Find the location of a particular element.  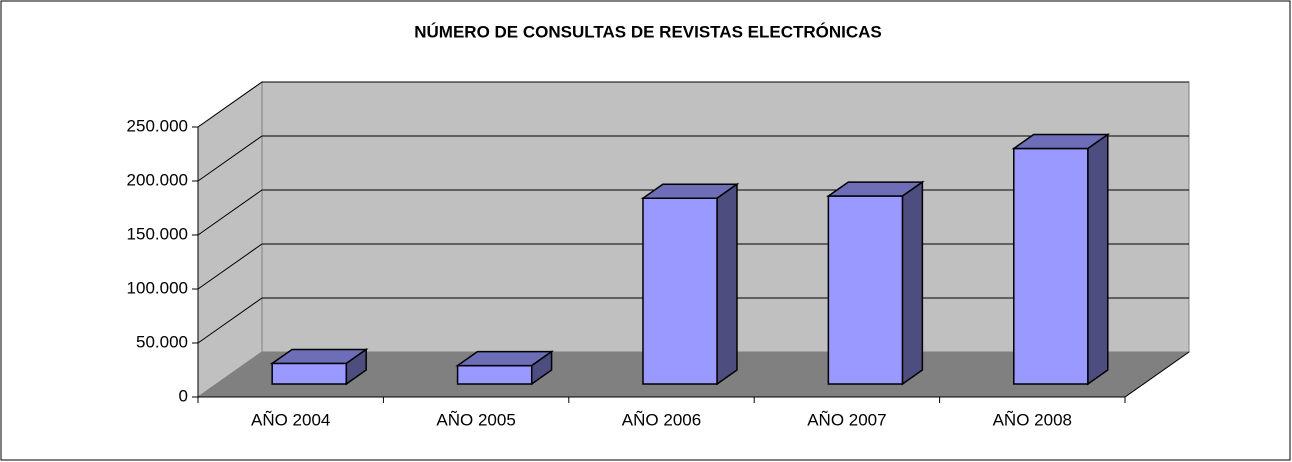

side-wall is located at coordinates (230, 239).